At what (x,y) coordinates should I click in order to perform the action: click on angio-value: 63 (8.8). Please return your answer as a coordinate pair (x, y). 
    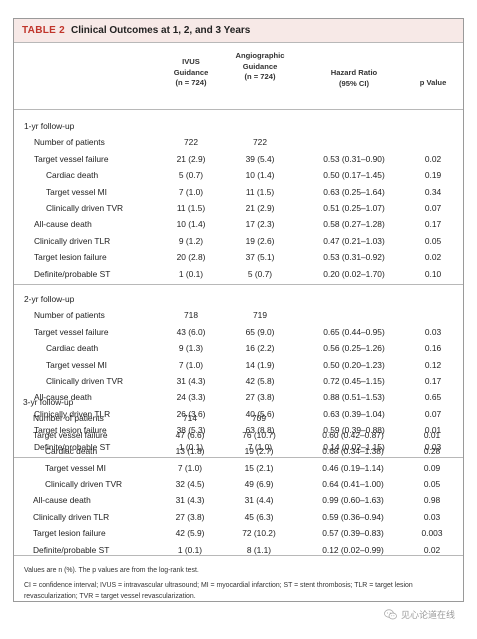
    Looking at the image, I should click on (260, 430).